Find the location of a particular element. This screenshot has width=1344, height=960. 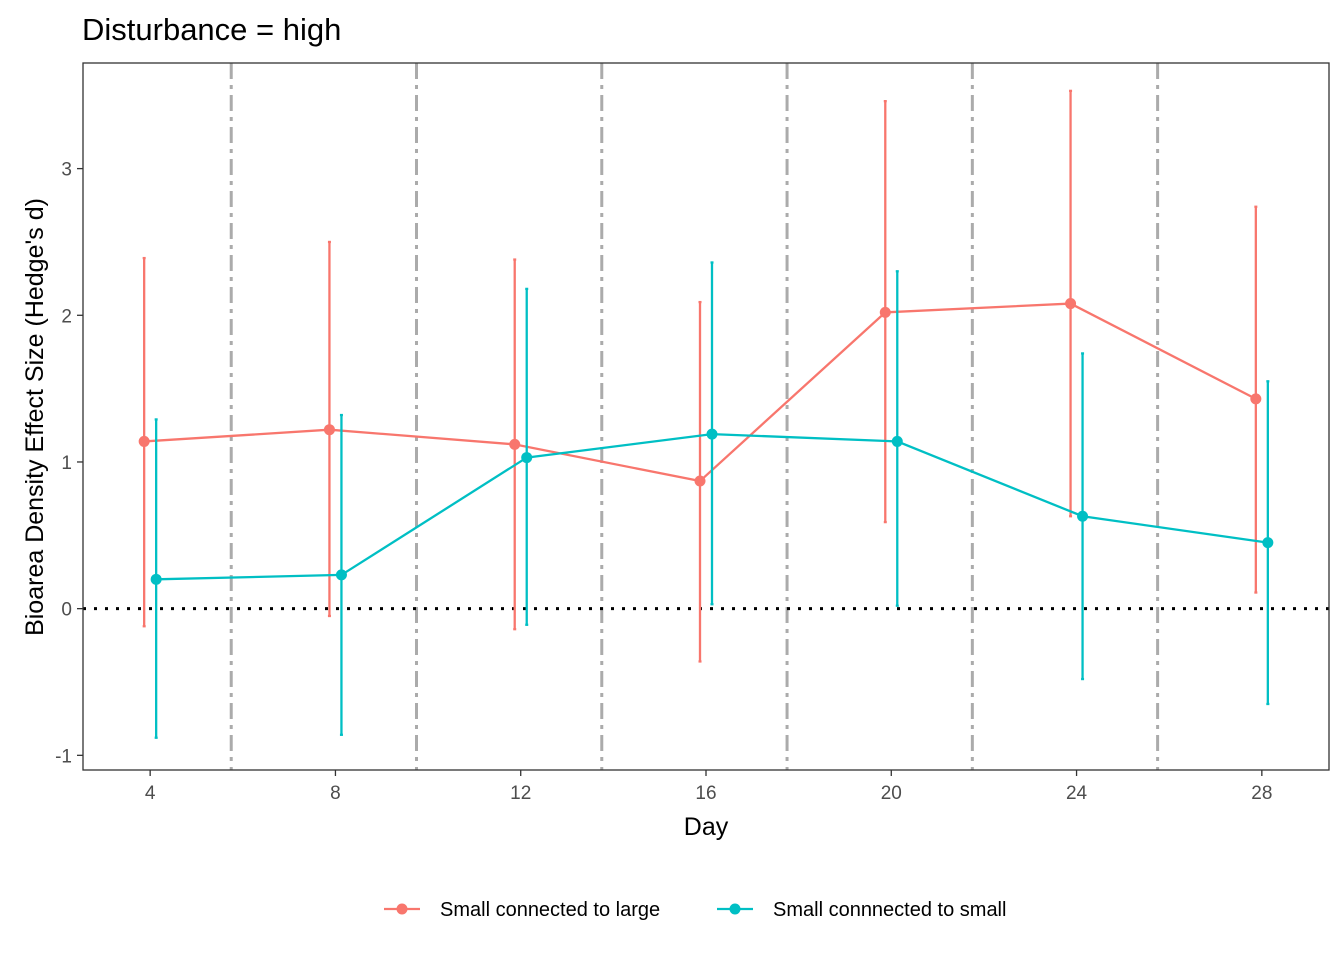

x-tick-label: 20 is located at coordinates (891, 793).